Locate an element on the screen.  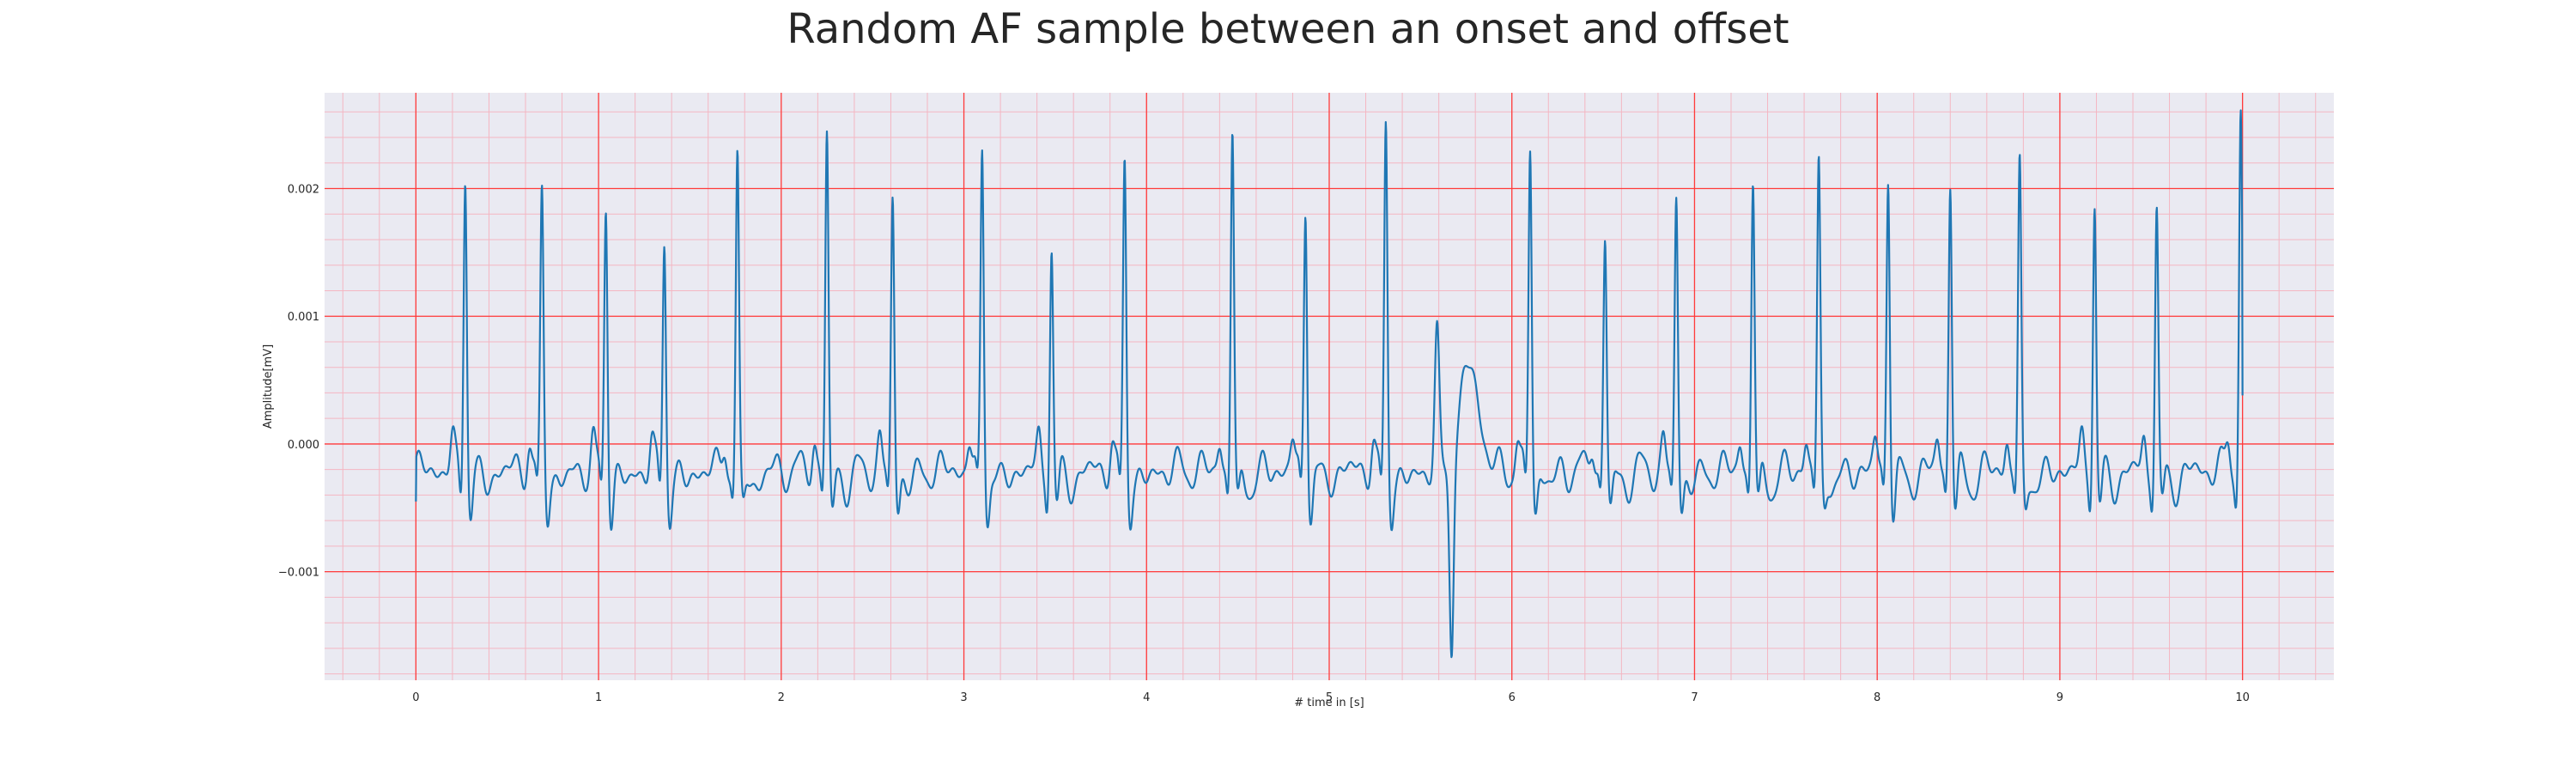
y-axis-ticks: −0.001 0.000 0.001 0.002 is located at coordinates (298, 382).